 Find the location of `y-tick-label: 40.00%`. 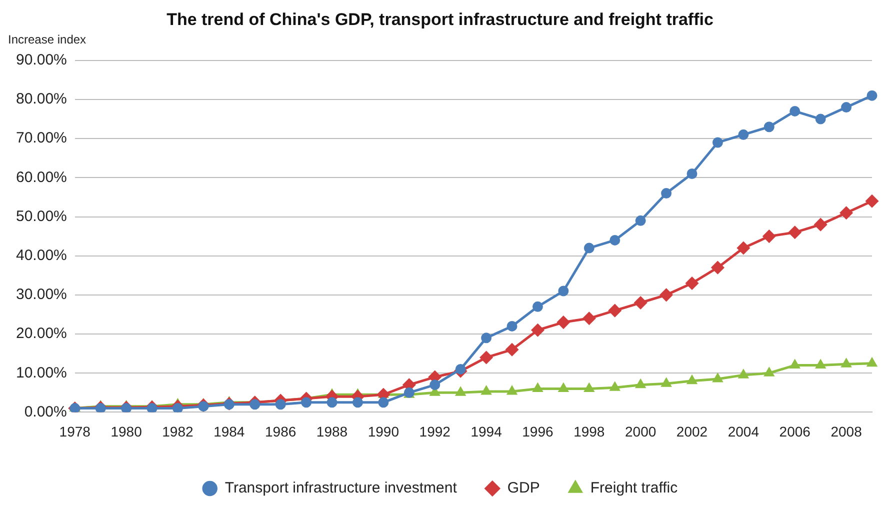

y-tick-label: 40.00% is located at coordinates (41, 255).